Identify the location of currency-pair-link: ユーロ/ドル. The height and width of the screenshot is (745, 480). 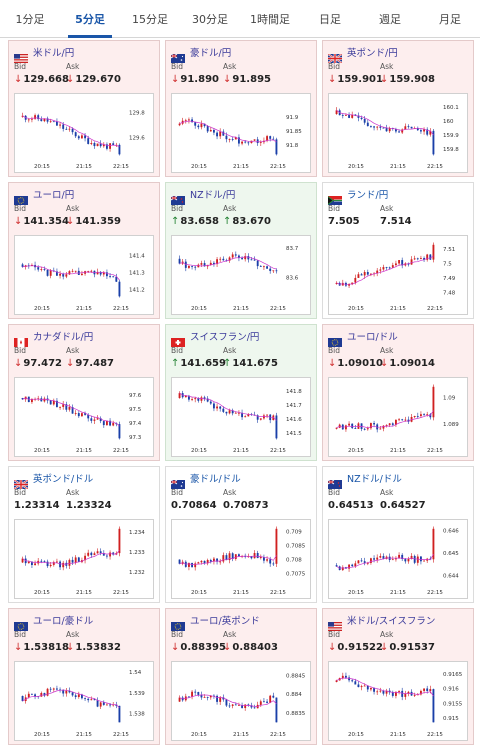
(372, 337).